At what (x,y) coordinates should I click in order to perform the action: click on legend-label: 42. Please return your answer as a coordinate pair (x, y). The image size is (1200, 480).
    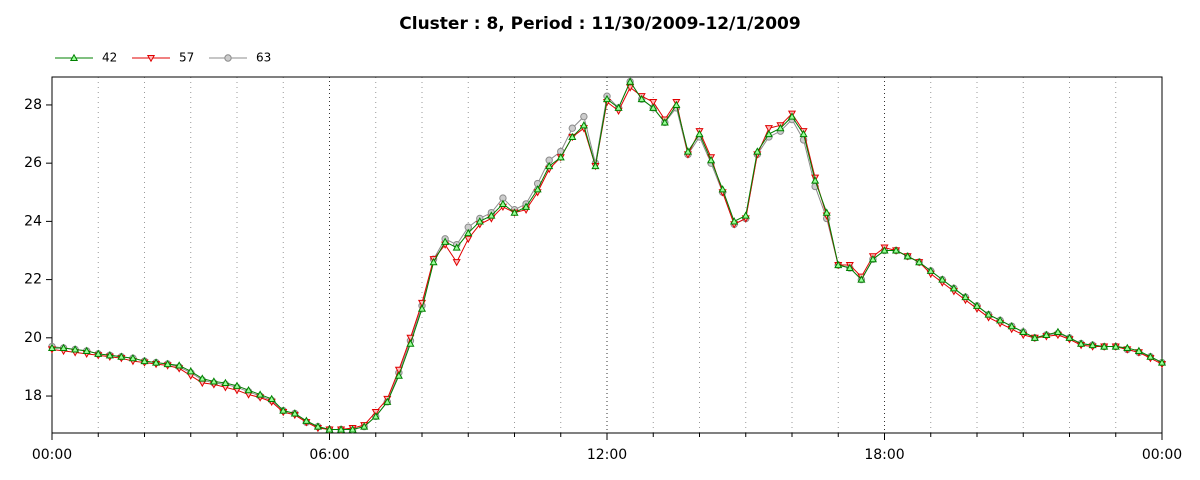
    Looking at the image, I should click on (109, 58).